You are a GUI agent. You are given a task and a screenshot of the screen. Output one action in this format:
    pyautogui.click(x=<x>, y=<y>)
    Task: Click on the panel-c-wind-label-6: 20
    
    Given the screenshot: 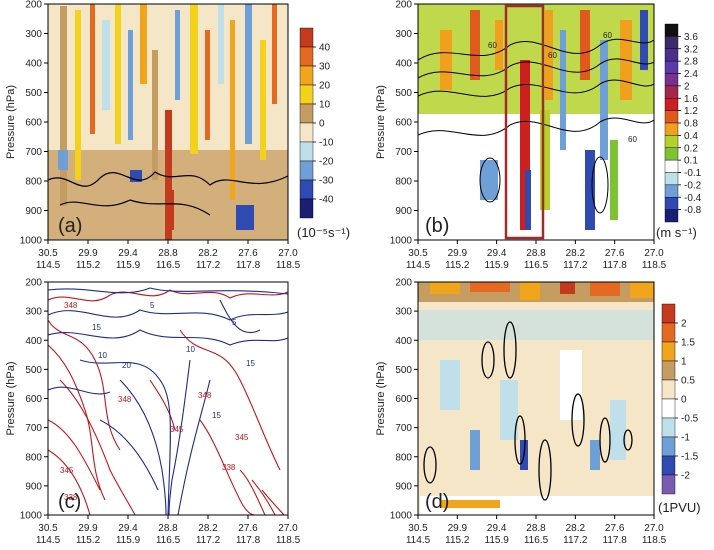 What is the action you would take?
    pyautogui.click(x=126, y=365)
    